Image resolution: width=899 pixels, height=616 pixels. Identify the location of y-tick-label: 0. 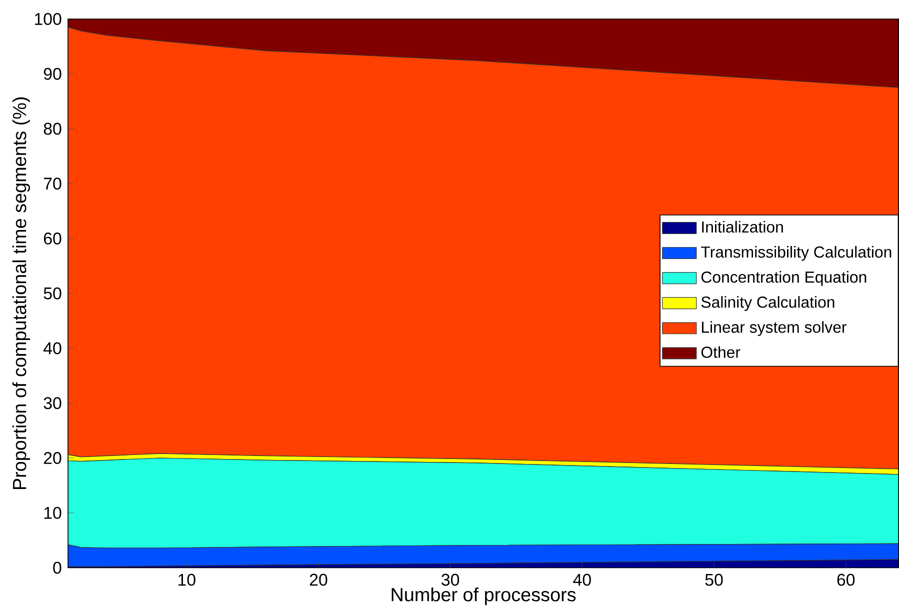
(57, 568).